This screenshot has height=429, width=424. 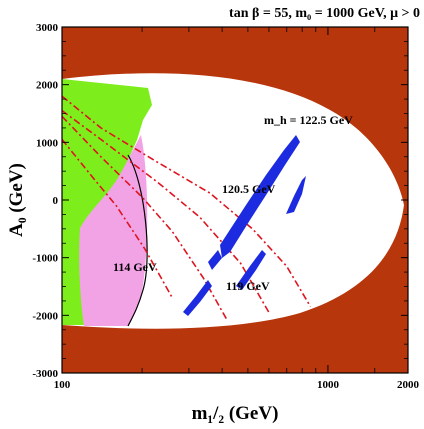 What do you see at coordinates (47, 28) in the screenshot?
I see `y-tick-label: 3000` at bounding box center [47, 28].